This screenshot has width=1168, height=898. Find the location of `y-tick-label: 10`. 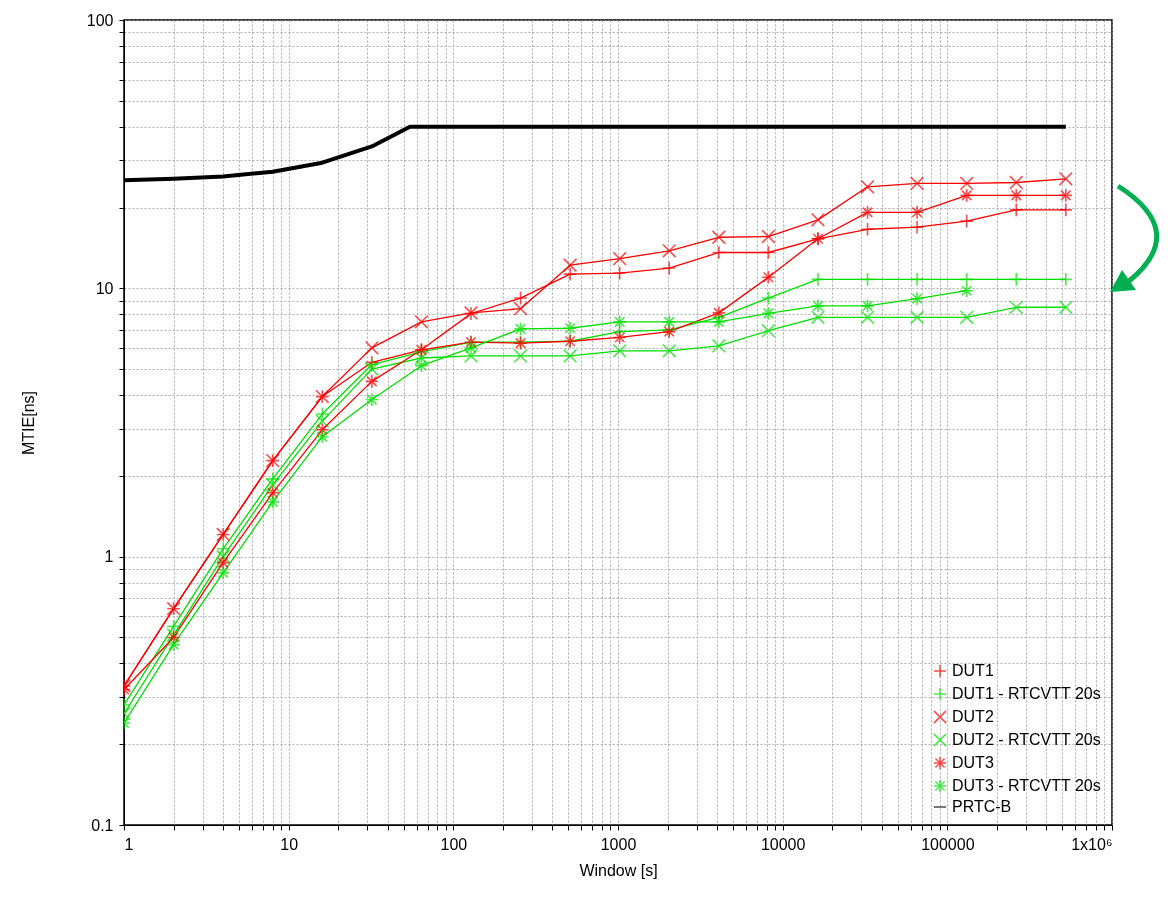

y-tick-label: 10 is located at coordinates (104, 288).